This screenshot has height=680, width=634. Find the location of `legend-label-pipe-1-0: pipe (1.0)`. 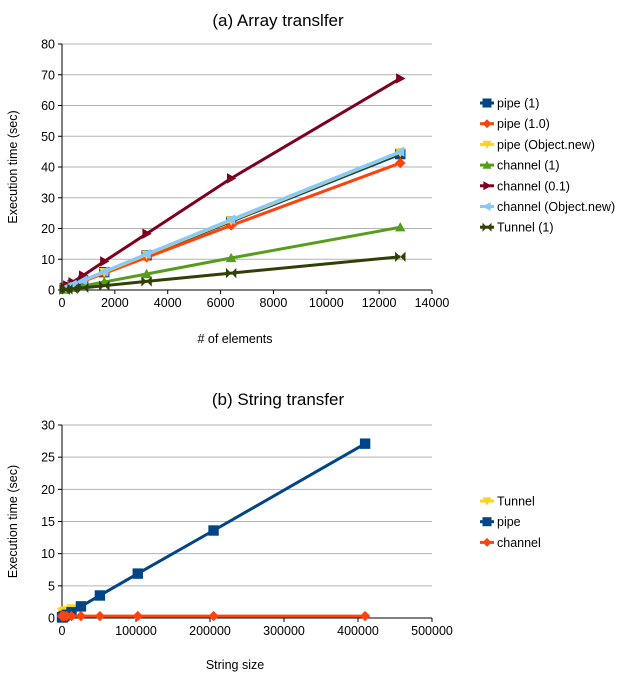

legend-label-pipe-1-0: pipe (1.0) is located at coordinates (523, 124).